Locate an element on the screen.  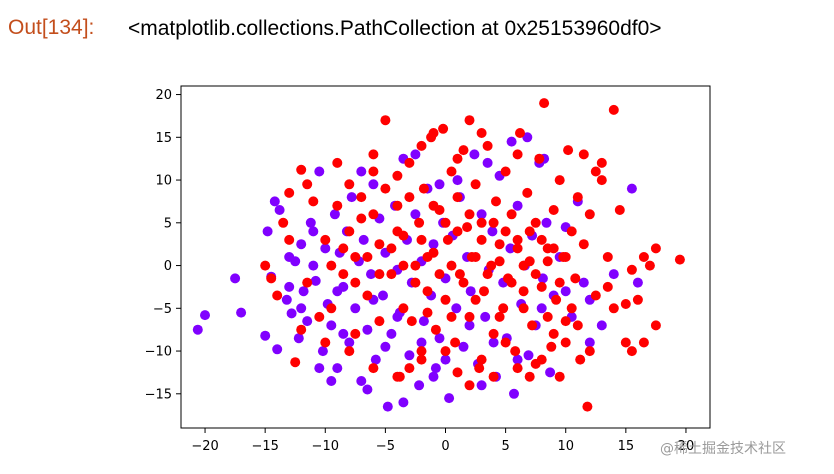
x-tick-label: 10 is located at coordinates (565, 446).